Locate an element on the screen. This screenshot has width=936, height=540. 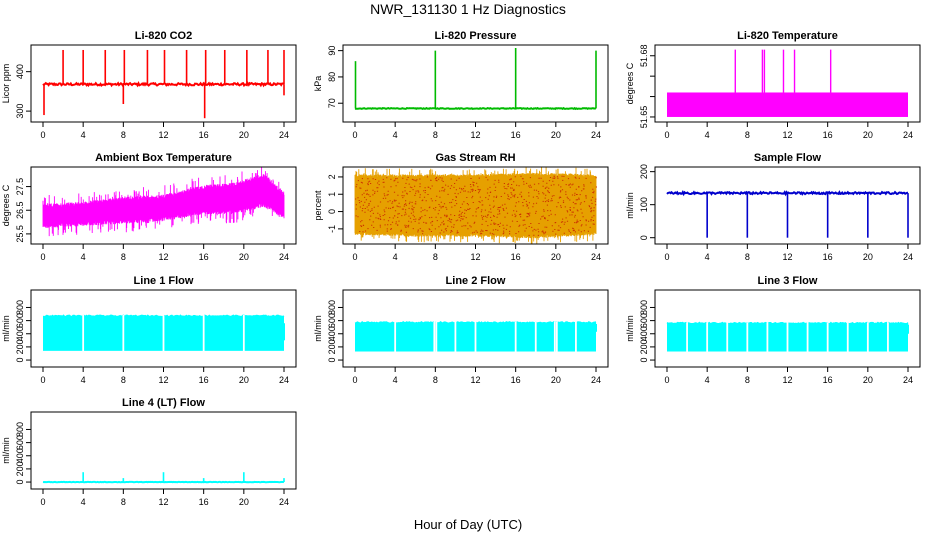
y-tick-label: 1 is located at coordinates (332, 194).